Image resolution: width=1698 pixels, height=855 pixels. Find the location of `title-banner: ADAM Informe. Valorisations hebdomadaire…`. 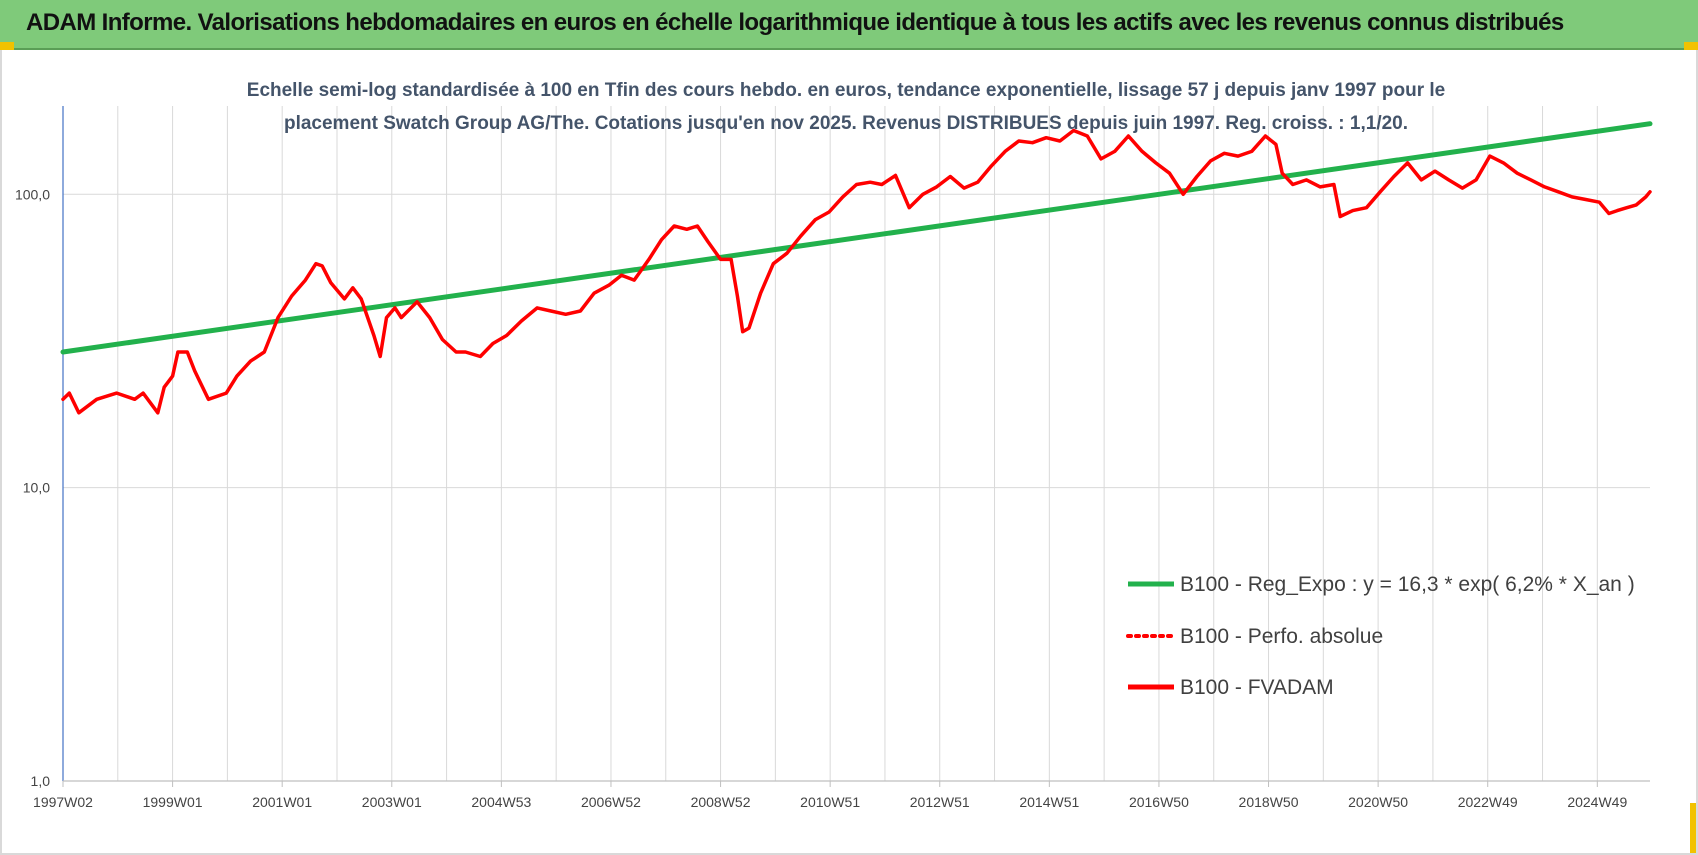

title-banner: ADAM Informe. Valorisations hebdomadaire… is located at coordinates (849, 25).